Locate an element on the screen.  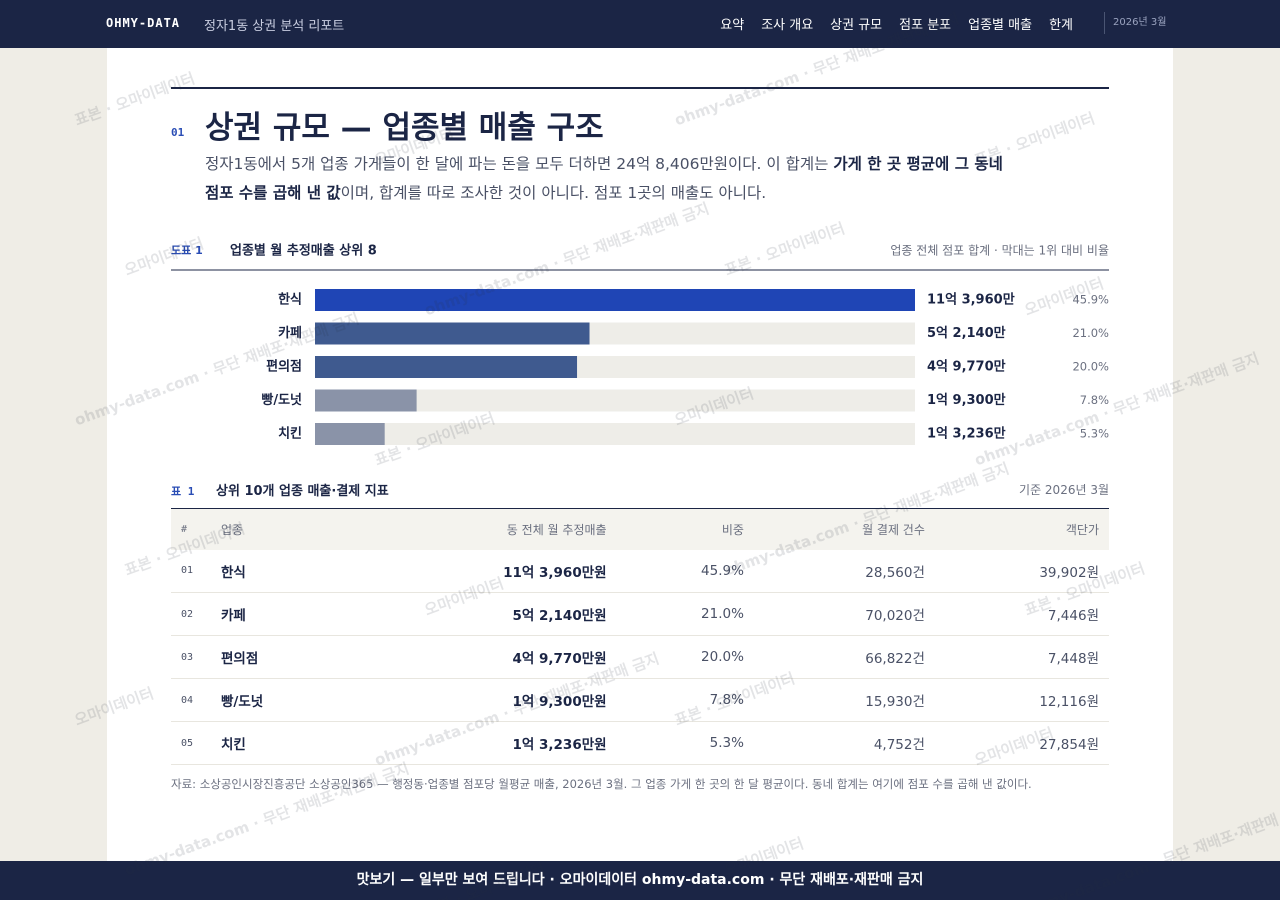
table-cell: 66,822건 is located at coordinates (844, 657).